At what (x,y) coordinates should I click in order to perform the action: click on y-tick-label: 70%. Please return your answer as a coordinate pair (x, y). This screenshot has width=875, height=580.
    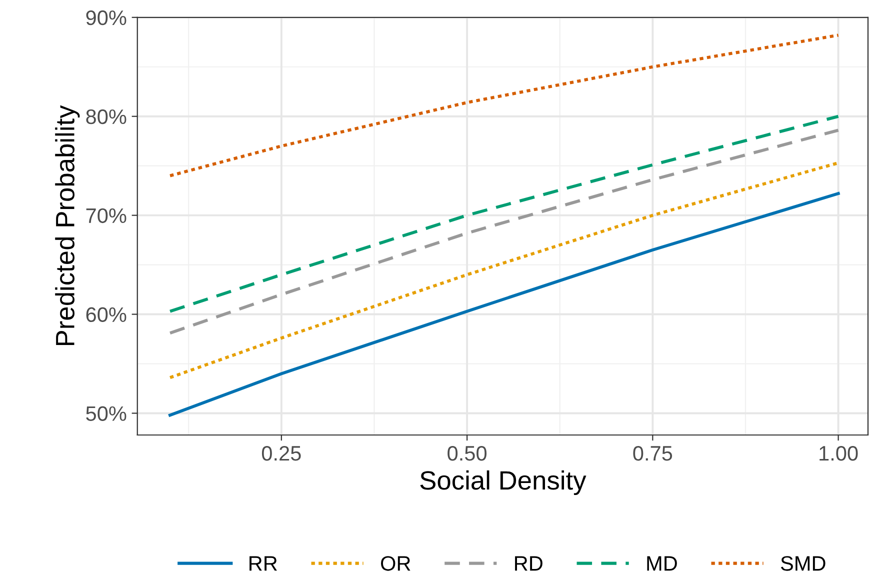
    Looking at the image, I should click on (106, 216).